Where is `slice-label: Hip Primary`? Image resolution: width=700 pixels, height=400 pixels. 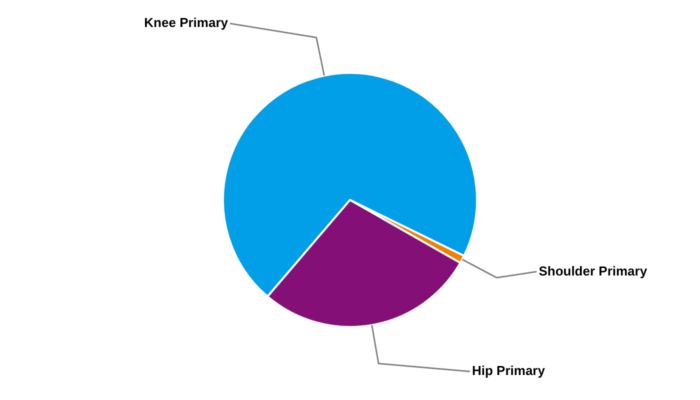
slice-label: Hip Primary is located at coordinates (509, 370).